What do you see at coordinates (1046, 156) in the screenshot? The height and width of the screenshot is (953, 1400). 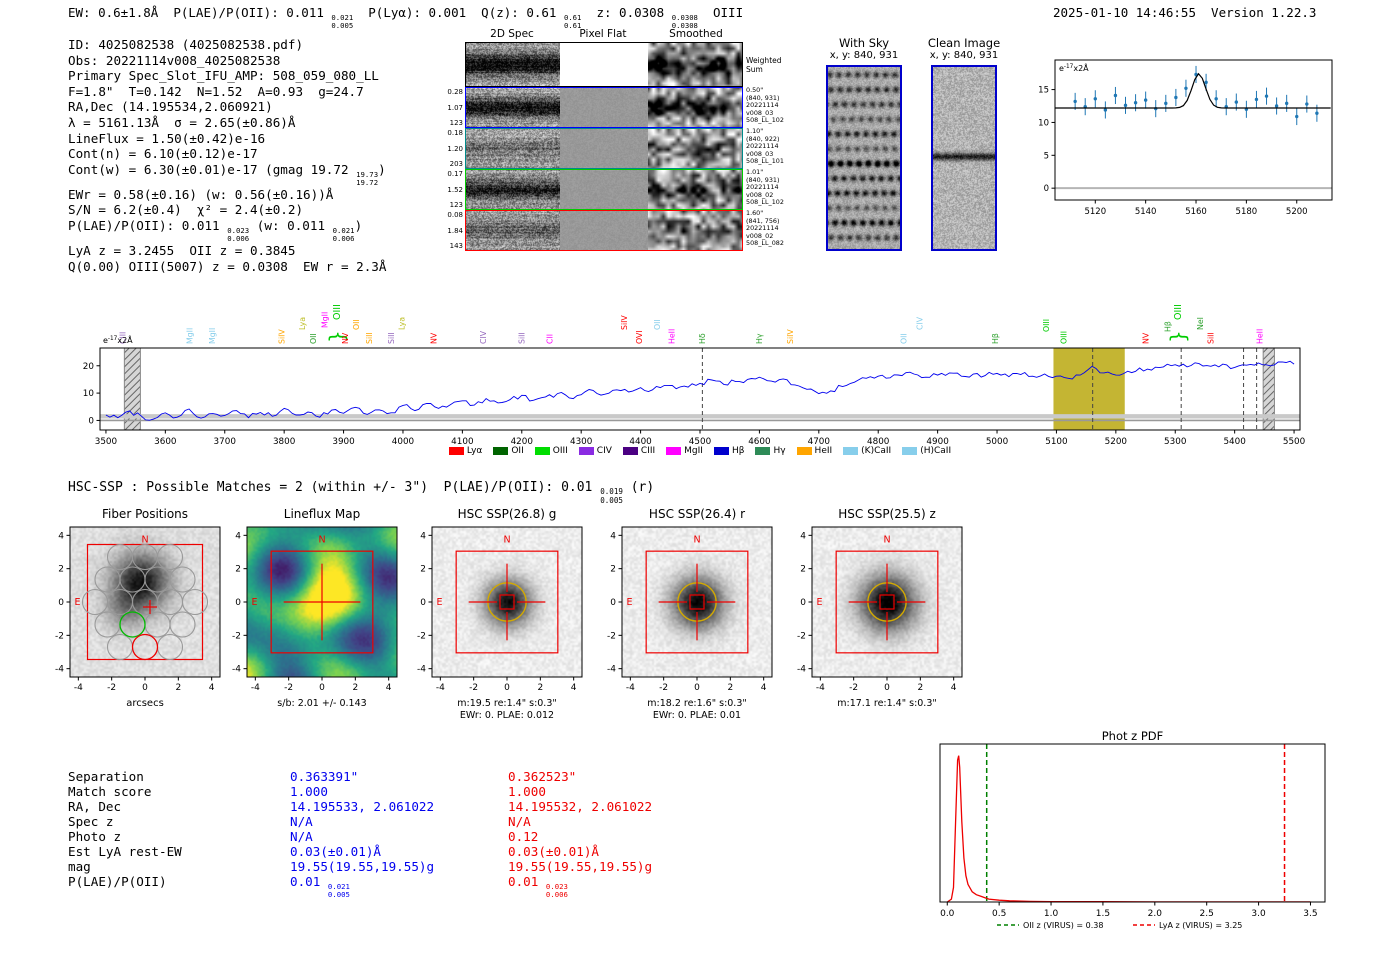 I see `svg-text: 5` at bounding box center [1046, 156].